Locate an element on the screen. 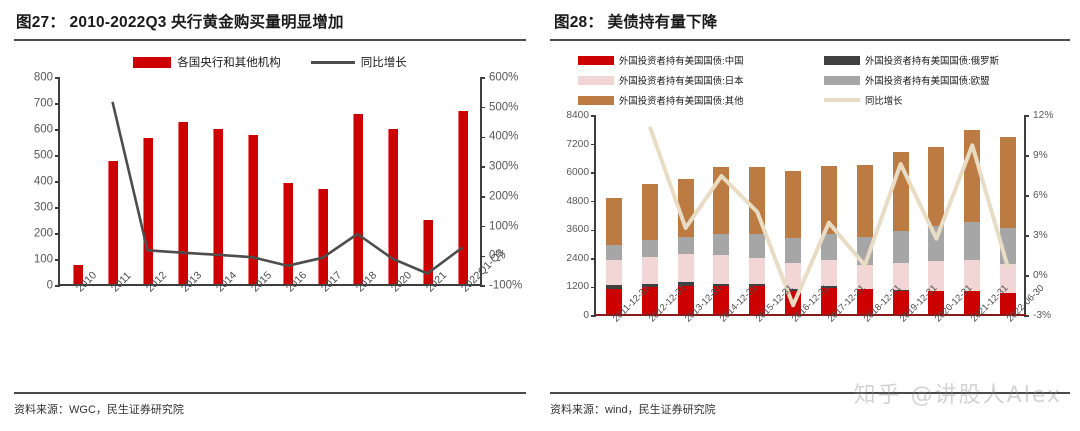  figure-27-legend: 各国央行和其他机构 同比增长 is located at coordinates (270, 62).